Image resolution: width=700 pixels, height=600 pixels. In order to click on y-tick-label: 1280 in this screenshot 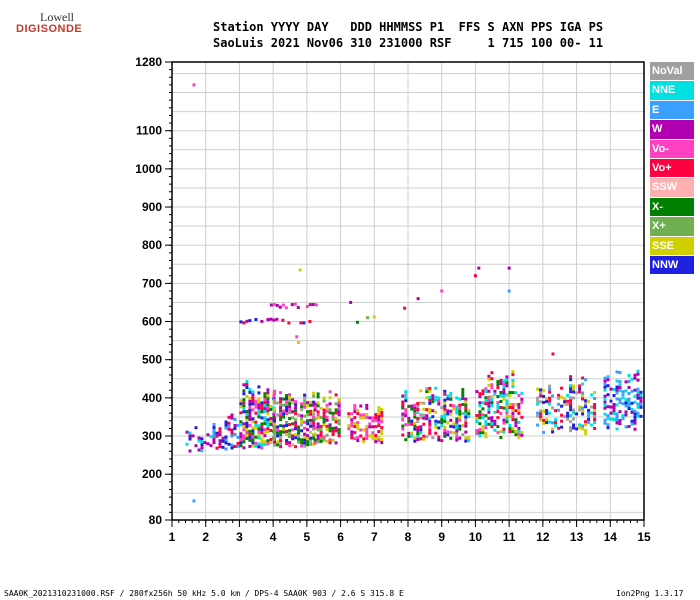, I will do `click(148, 62)`.